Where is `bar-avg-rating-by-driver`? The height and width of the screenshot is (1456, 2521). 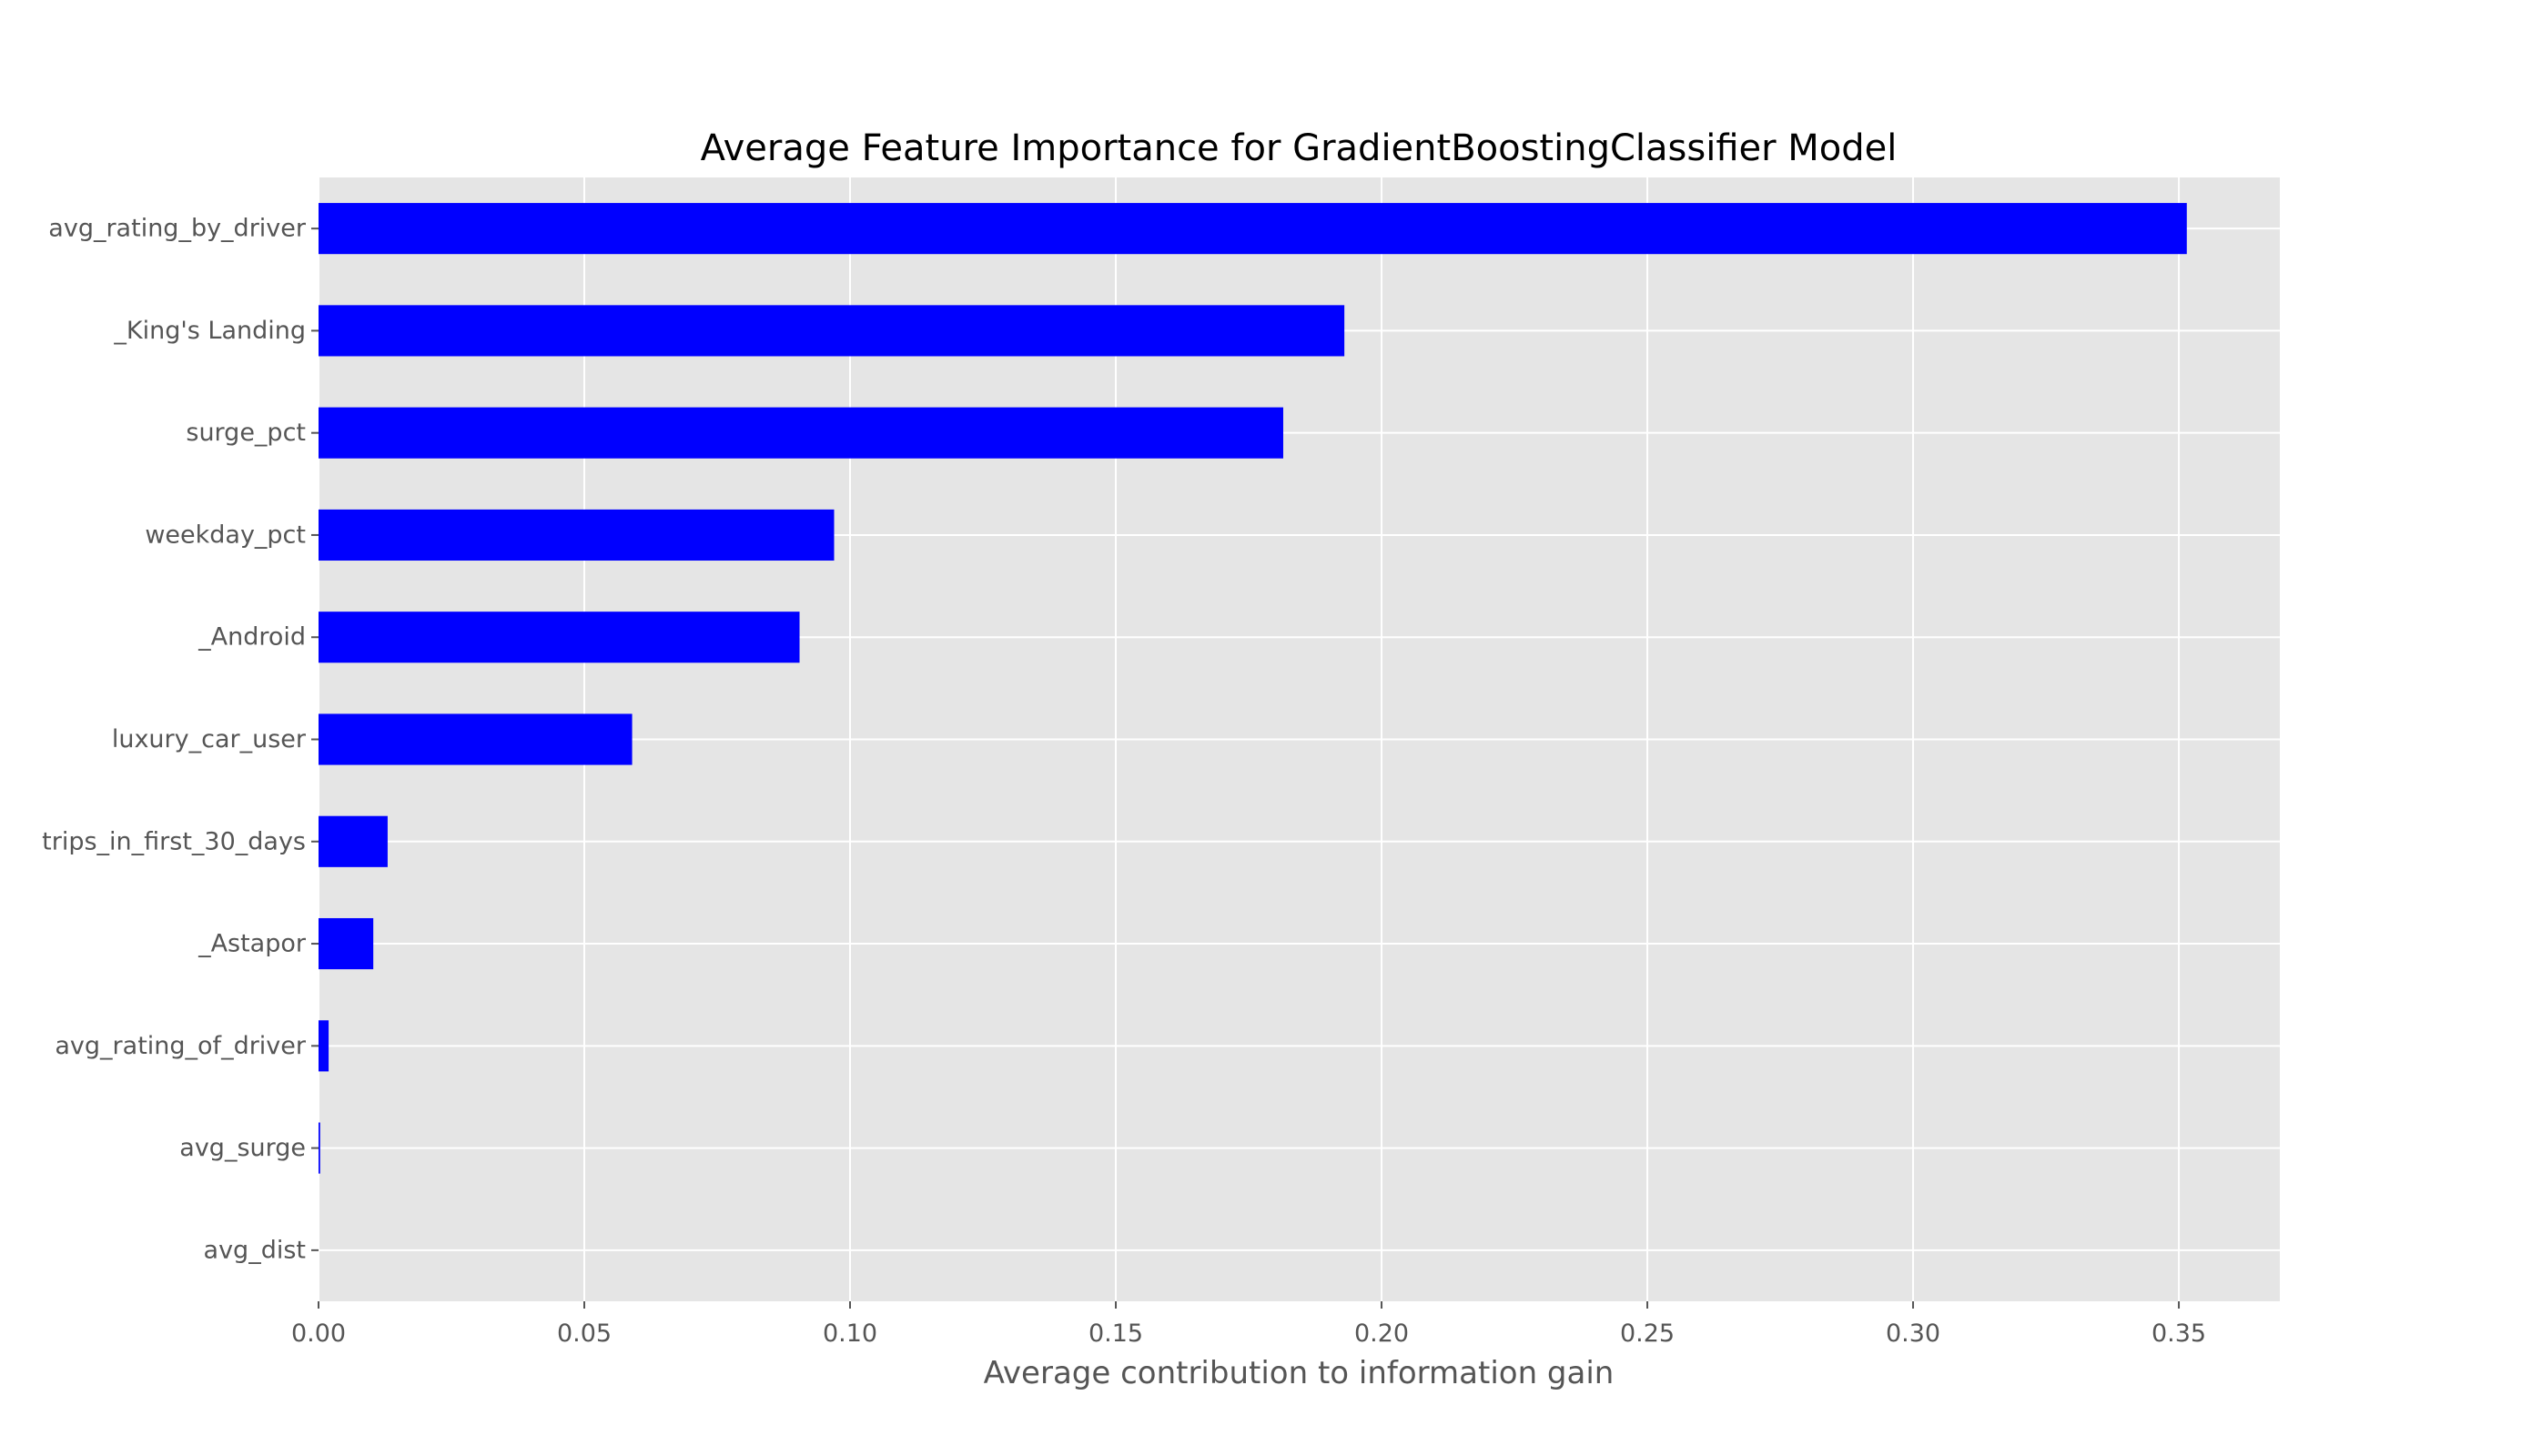
bar-avg-rating-by-driver is located at coordinates (1253, 229).